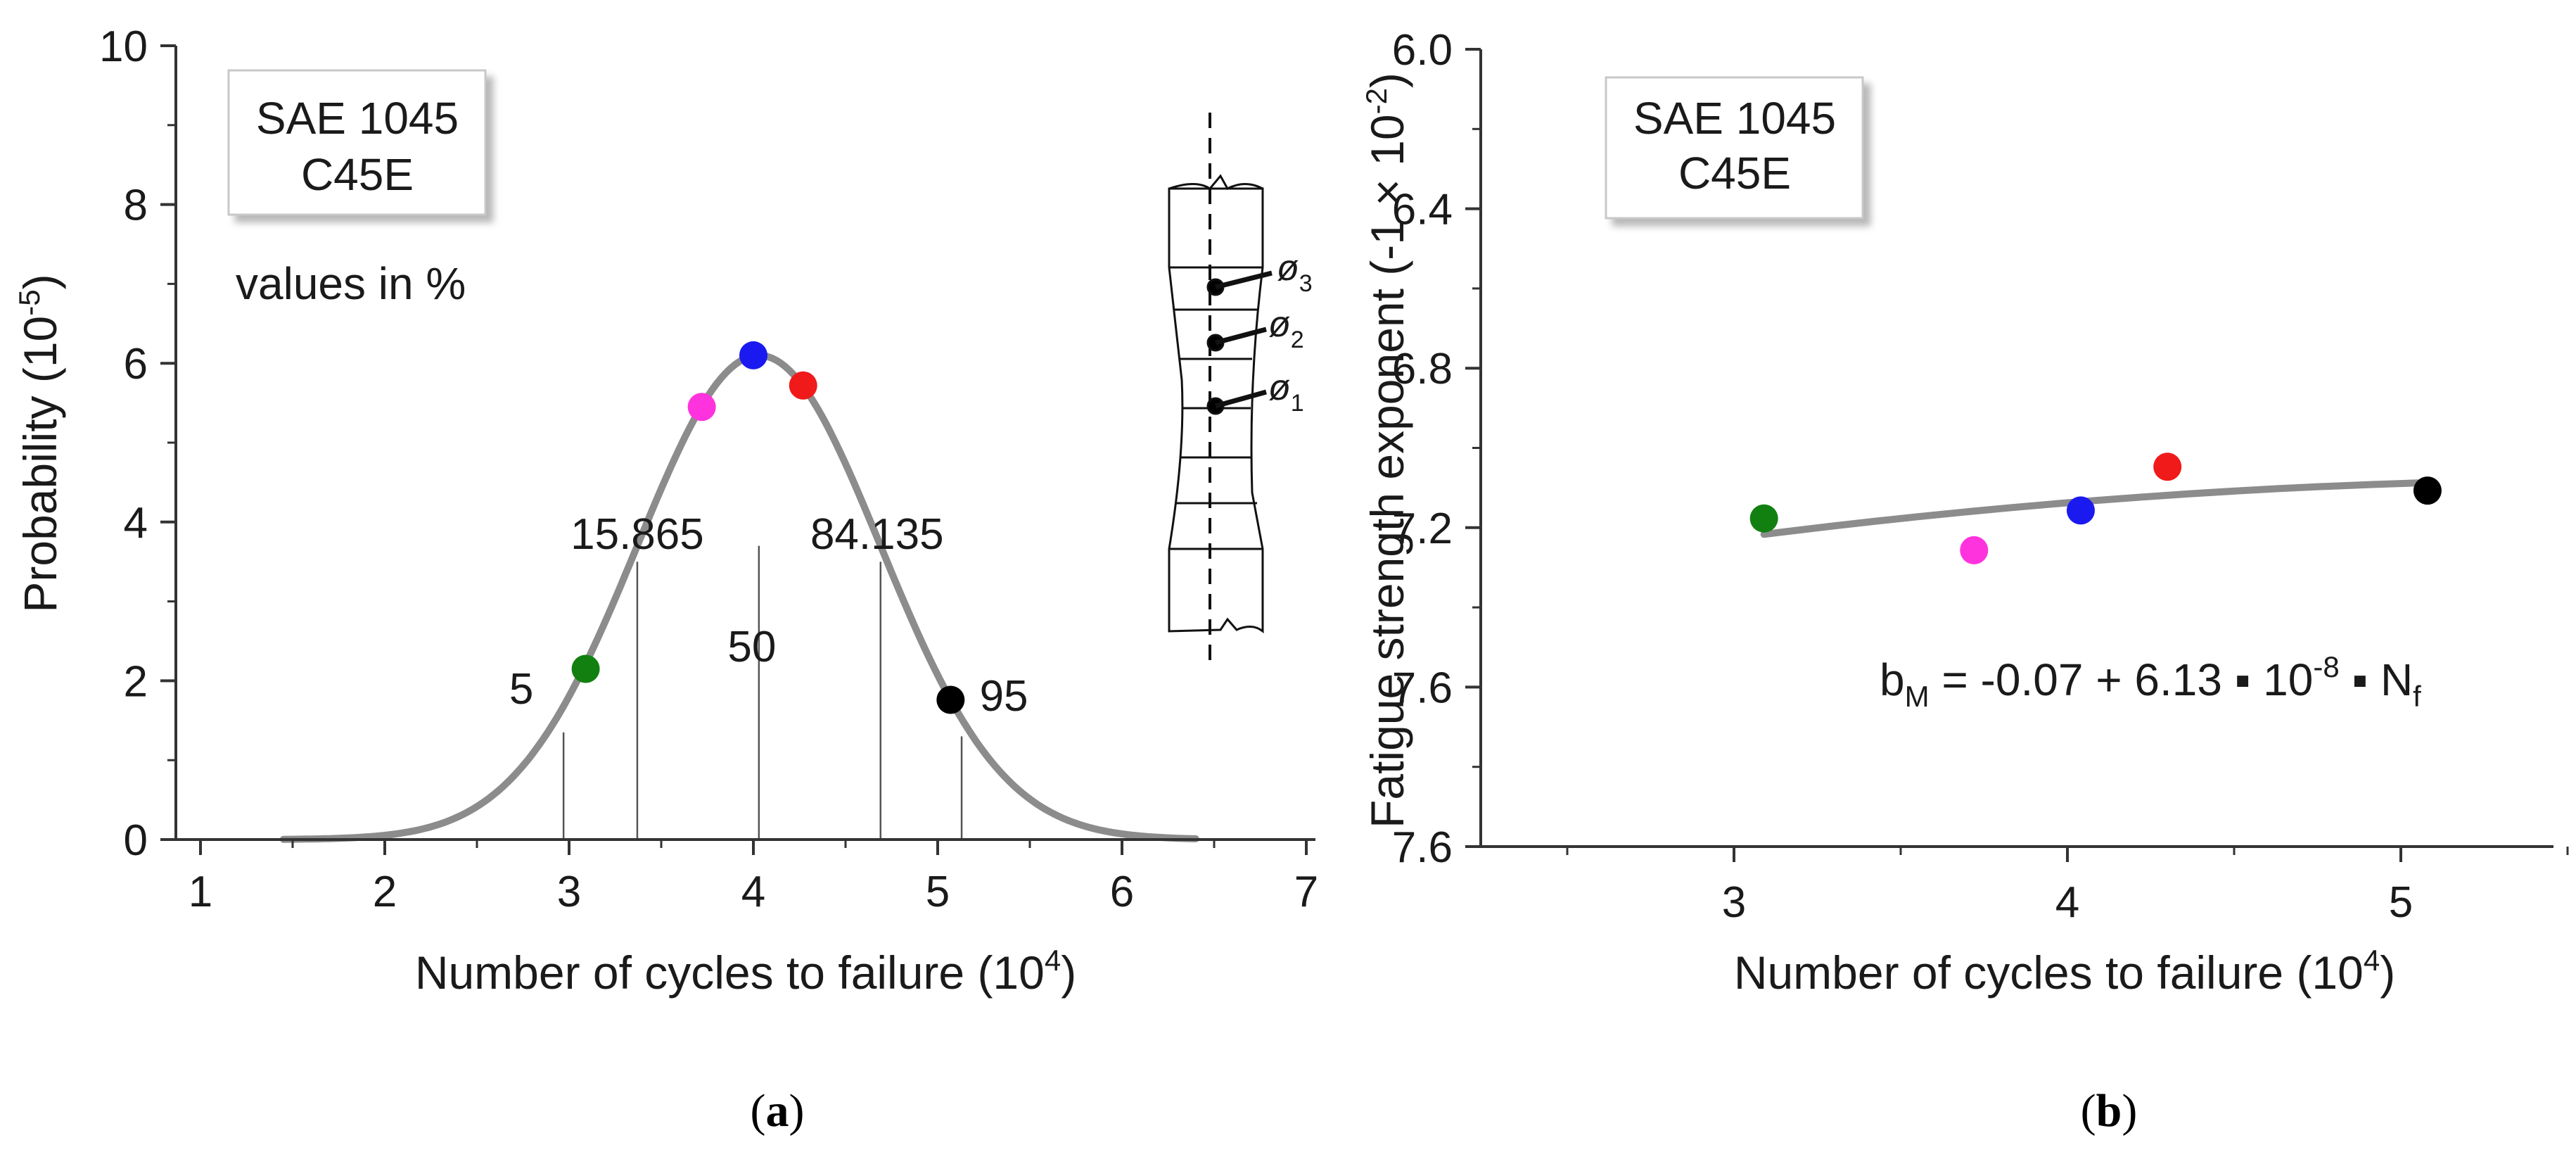  I want to click on percentile-label: 5, so click(521, 689).